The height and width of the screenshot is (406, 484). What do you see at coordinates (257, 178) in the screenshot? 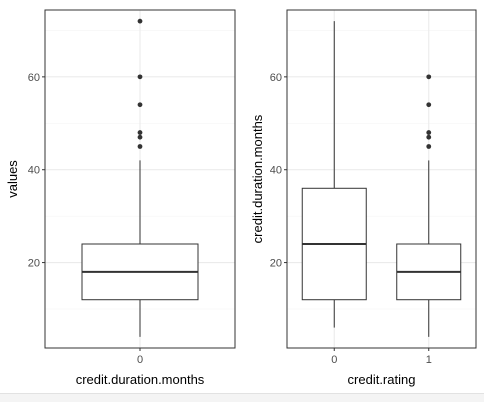
I see `y-axis-title: credit.duration.months` at bounding box center [257, 178].